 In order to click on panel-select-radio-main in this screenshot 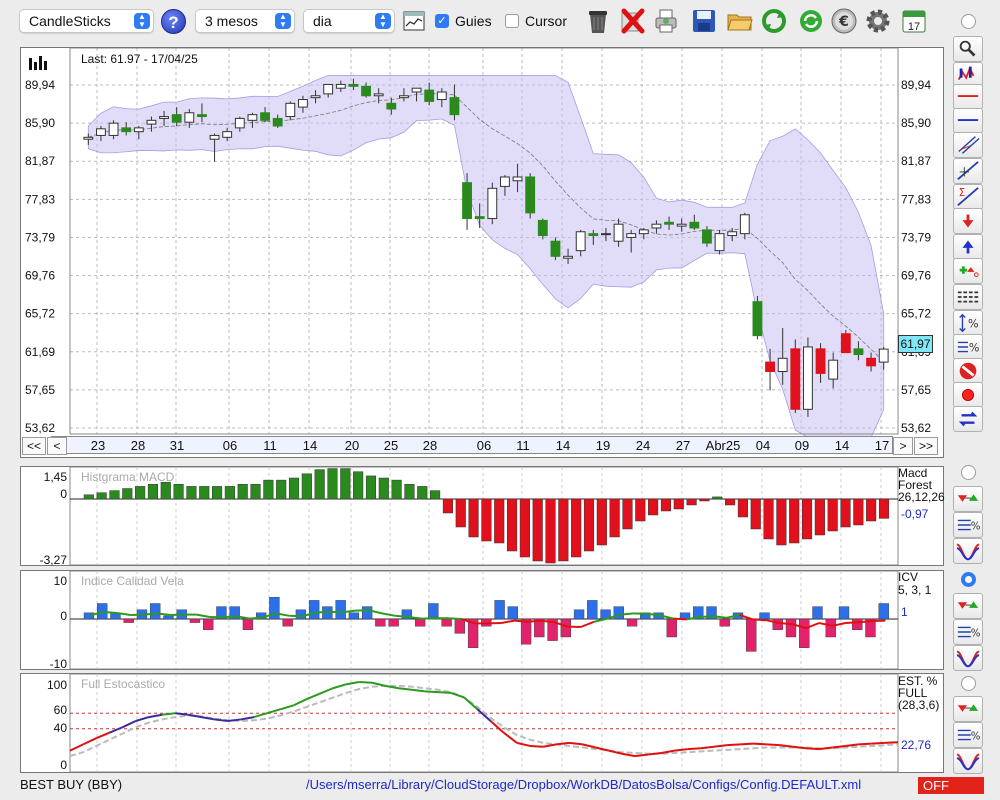, I will do `click(968, 21)`.